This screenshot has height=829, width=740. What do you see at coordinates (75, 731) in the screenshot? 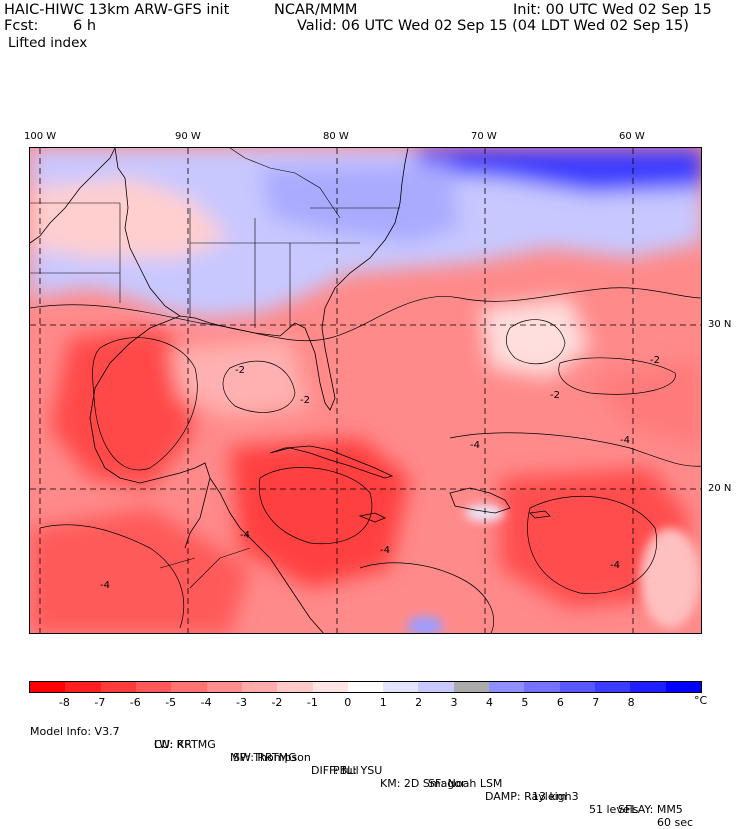
I see `model-info: Model Info: V3.7` at bounding box center [75, 731].